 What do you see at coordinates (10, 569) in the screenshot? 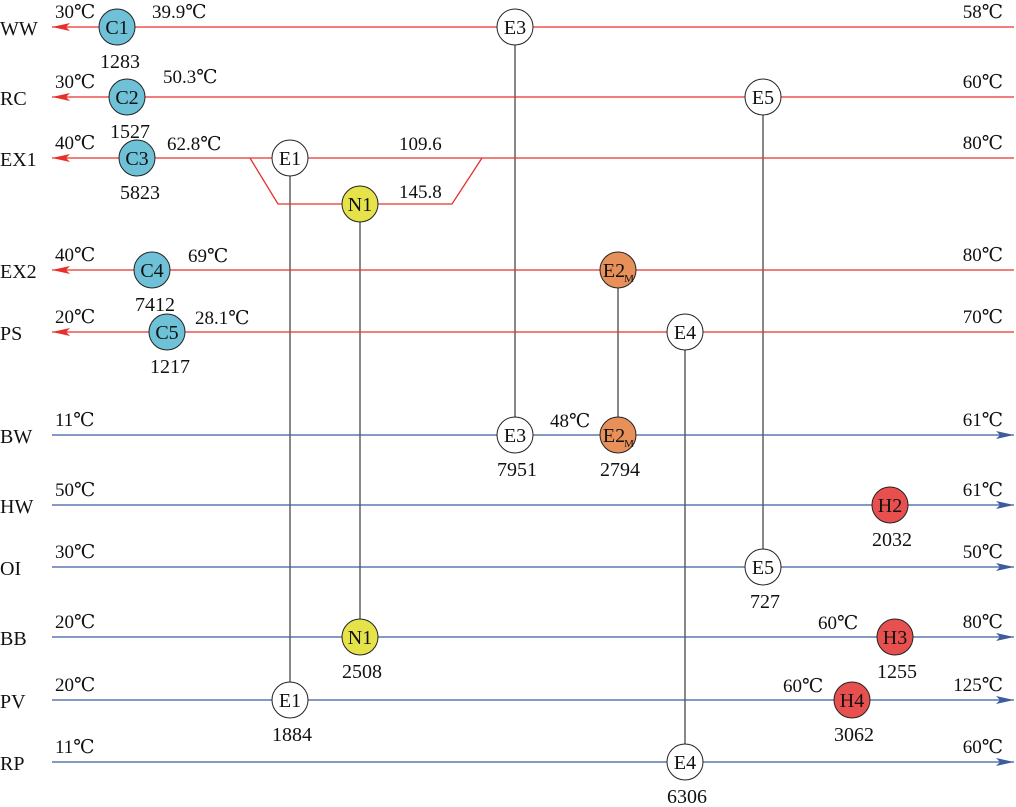
I see `stream-name: OI` at bounding box center [10, 569].